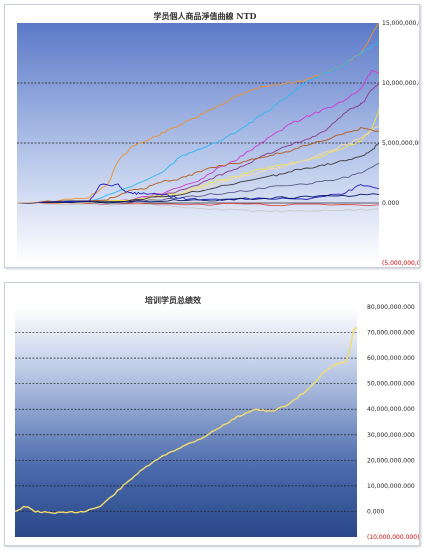 This screenshot has height=552, width=424. What do you see at coordinates (400, 23) in the screenshot?
I see `y-tick-label: 15,000,000,000` at bounding box center [400, 23].